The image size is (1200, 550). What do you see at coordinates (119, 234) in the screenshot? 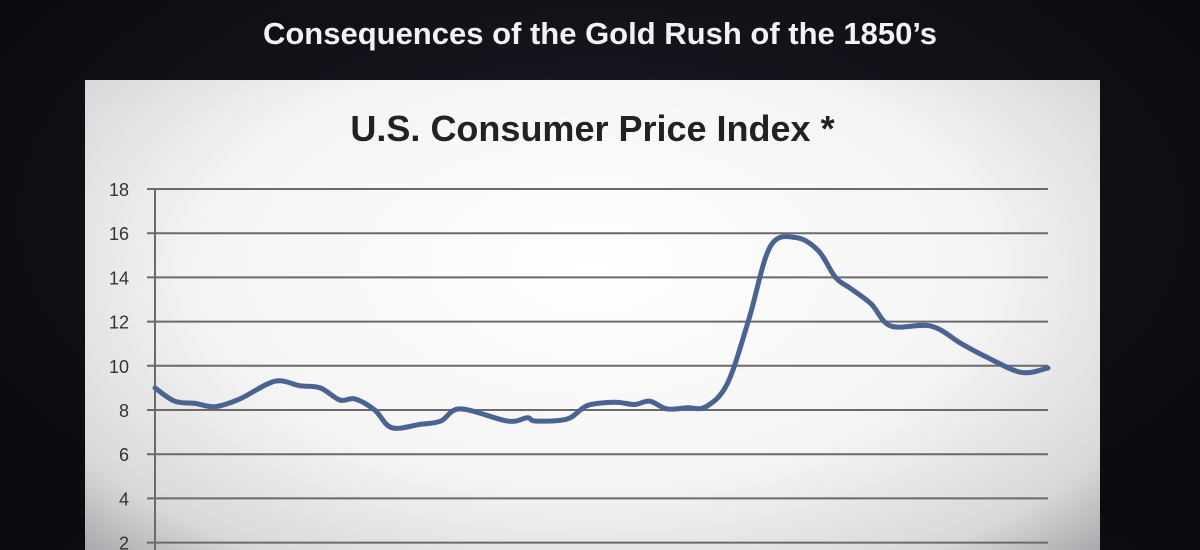
I see `y-tick-label: 16` at bounding box center [119, 234].